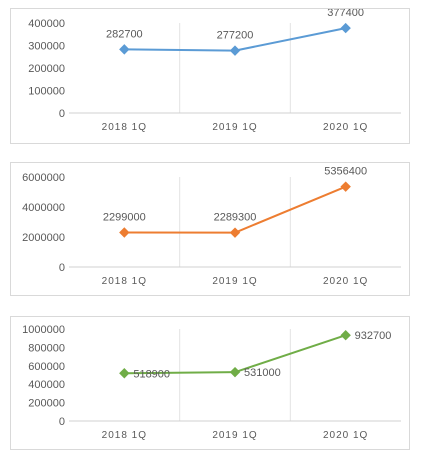  What do you see at coordinates (345, 14) in the screenshot?
I see `data-label: 377400` at bounding box center [345, 14].